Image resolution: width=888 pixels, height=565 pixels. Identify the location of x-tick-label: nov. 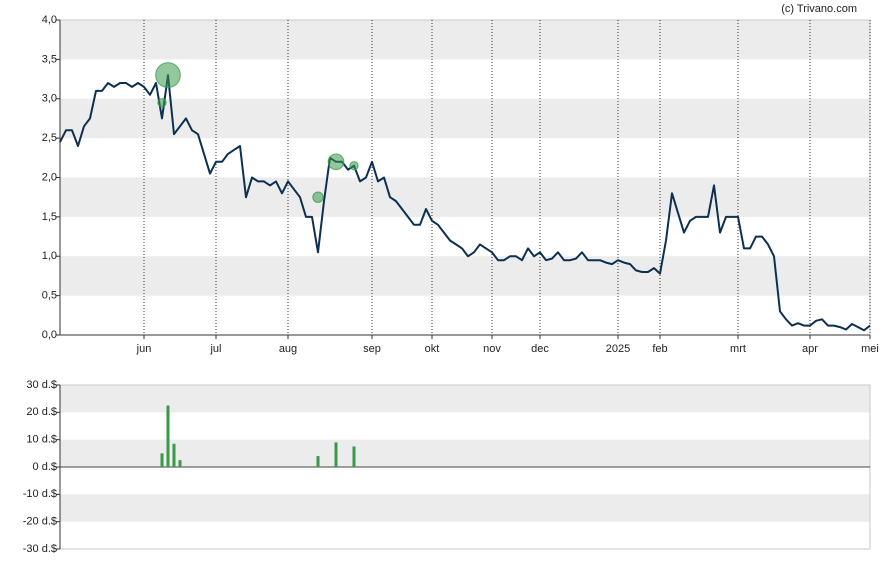
(492, 349).